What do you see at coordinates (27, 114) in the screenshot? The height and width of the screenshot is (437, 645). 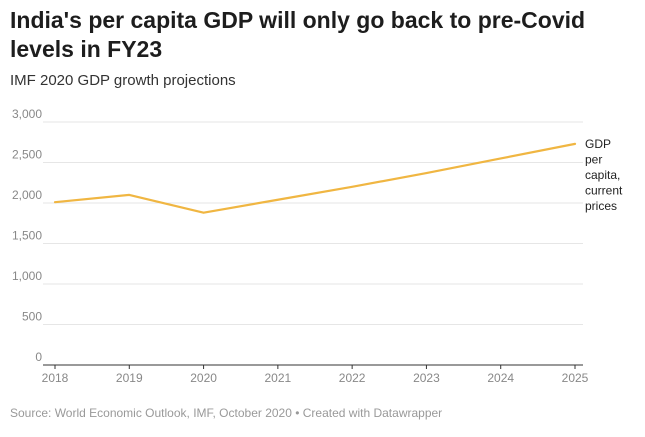 I see `y-tick-label: 3,000` at bounding box center [27, 114].